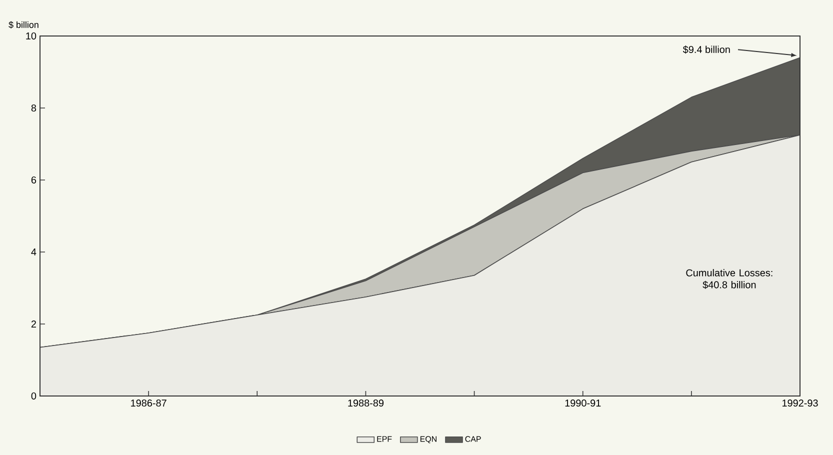  What do you see at coordinates (33, 396) in the screenshot?
I see `y-tick-label: 0` at bounding box center [33, 396].